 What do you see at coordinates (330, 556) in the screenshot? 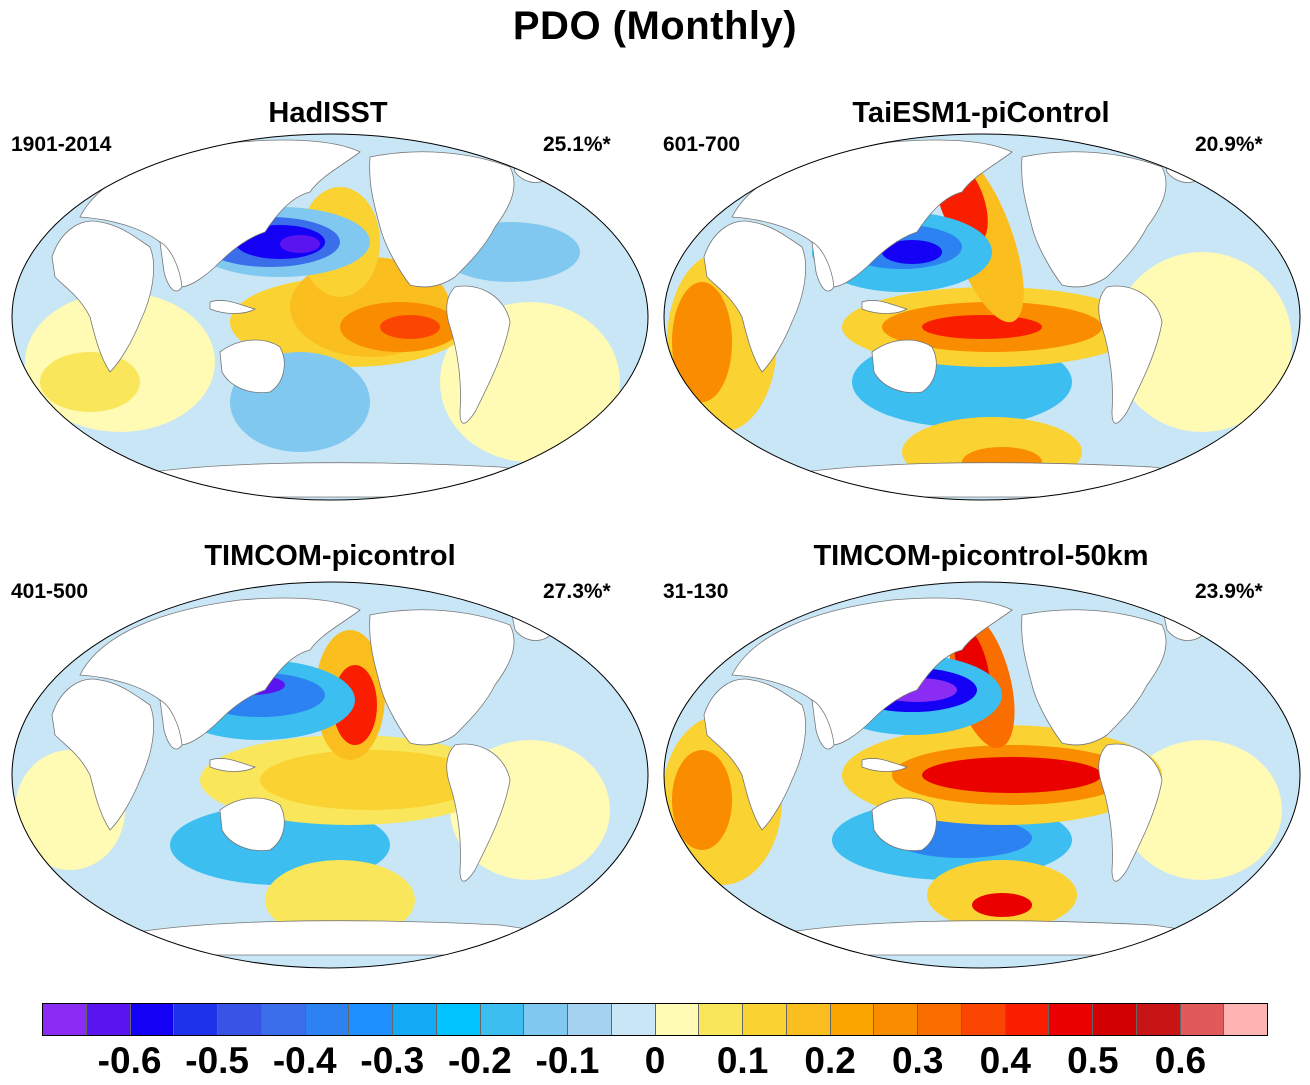
I see `panel-title-timcom: TIMCOM-picontrol` at bounding box center [330, 556].